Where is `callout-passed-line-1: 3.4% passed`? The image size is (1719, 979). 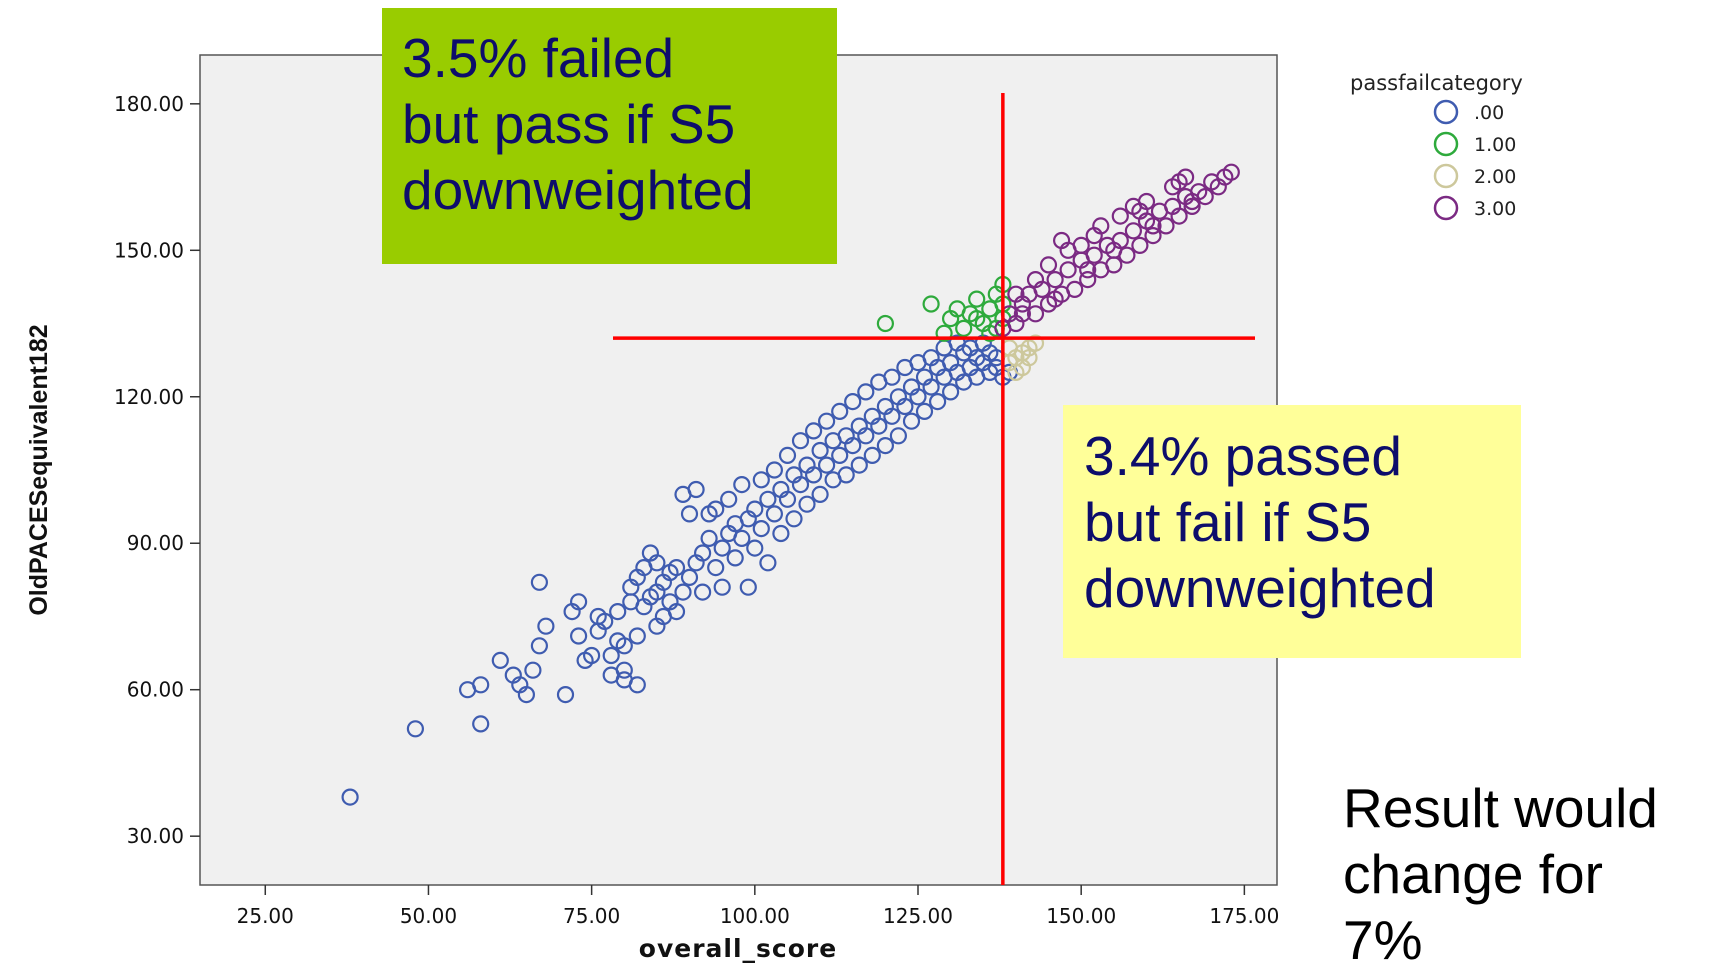 callout-passed-line-1: 3.4% passed is located at coordinates (1302, 456).